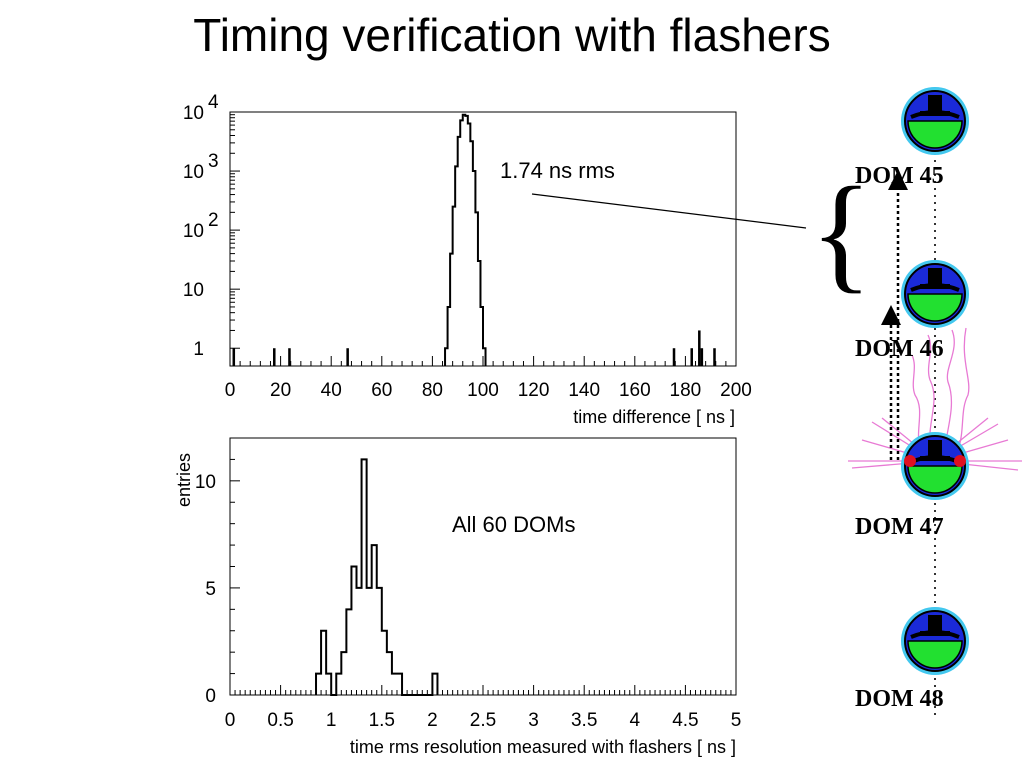 Image resolution: width=1024 pixels, height=768 pixels. Describe the element at coordinates (381, 390) in the screenshot. I see `top-x-tick-label: 60` at that location.